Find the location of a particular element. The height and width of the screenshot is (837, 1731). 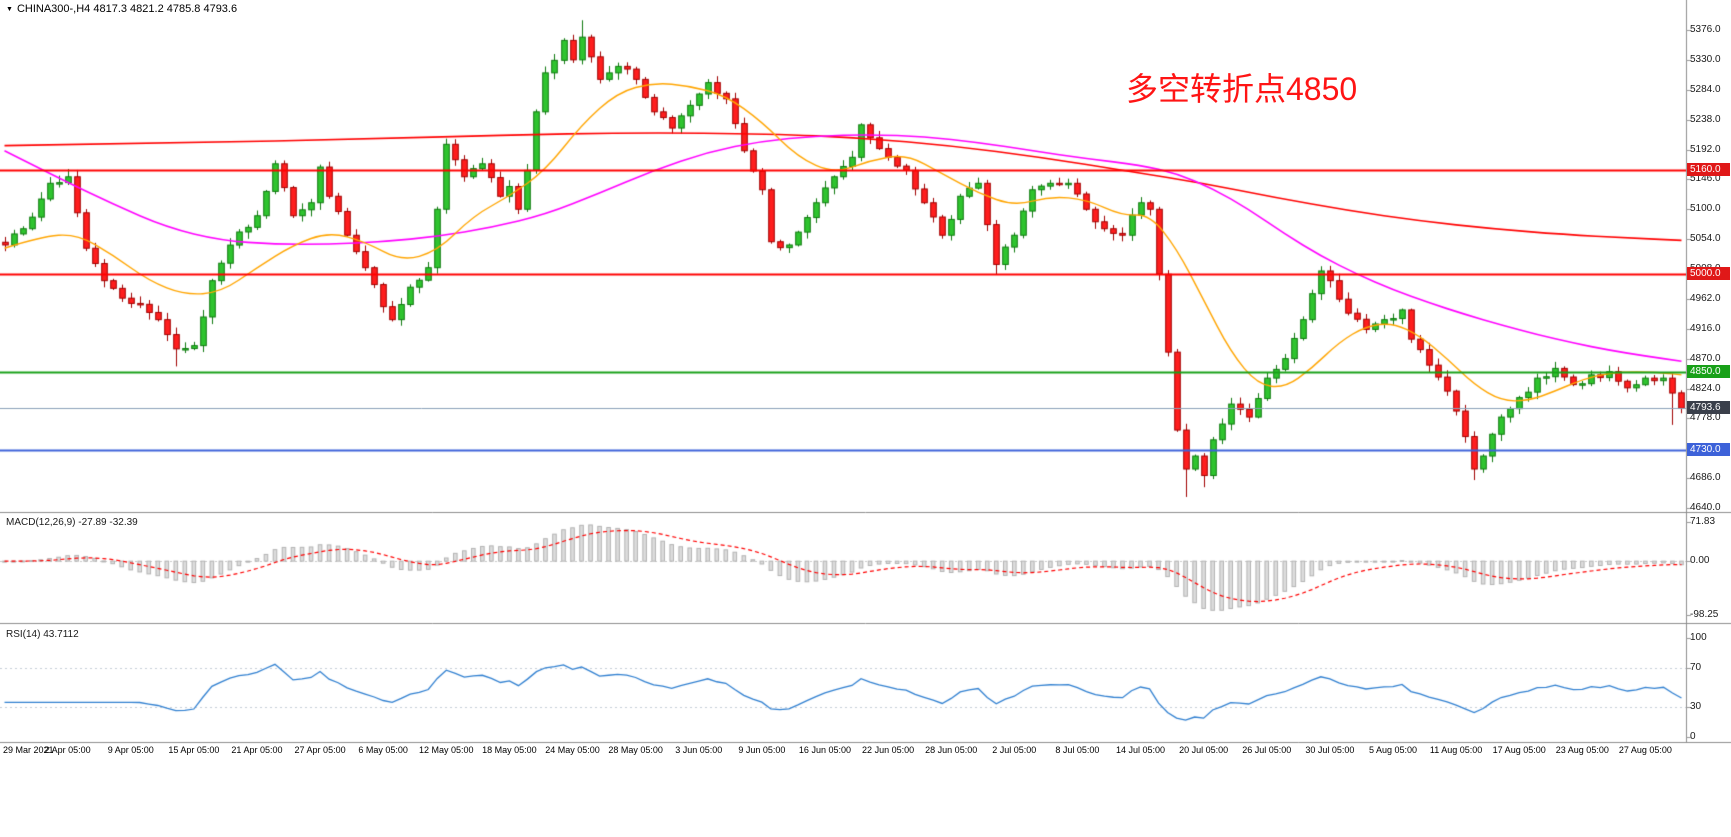

price-axis-tick: 4962.0 is located at coordinates (1705, 298).